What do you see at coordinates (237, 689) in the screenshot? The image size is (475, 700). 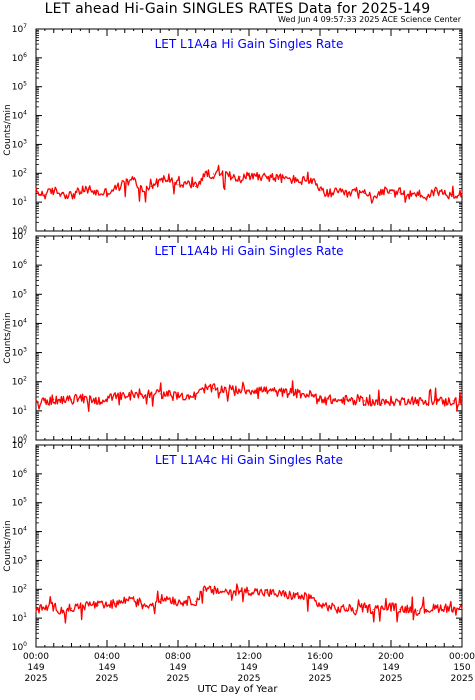 I see `x-axis-label: UTC Day of Year` at bounding box center [237, 689].